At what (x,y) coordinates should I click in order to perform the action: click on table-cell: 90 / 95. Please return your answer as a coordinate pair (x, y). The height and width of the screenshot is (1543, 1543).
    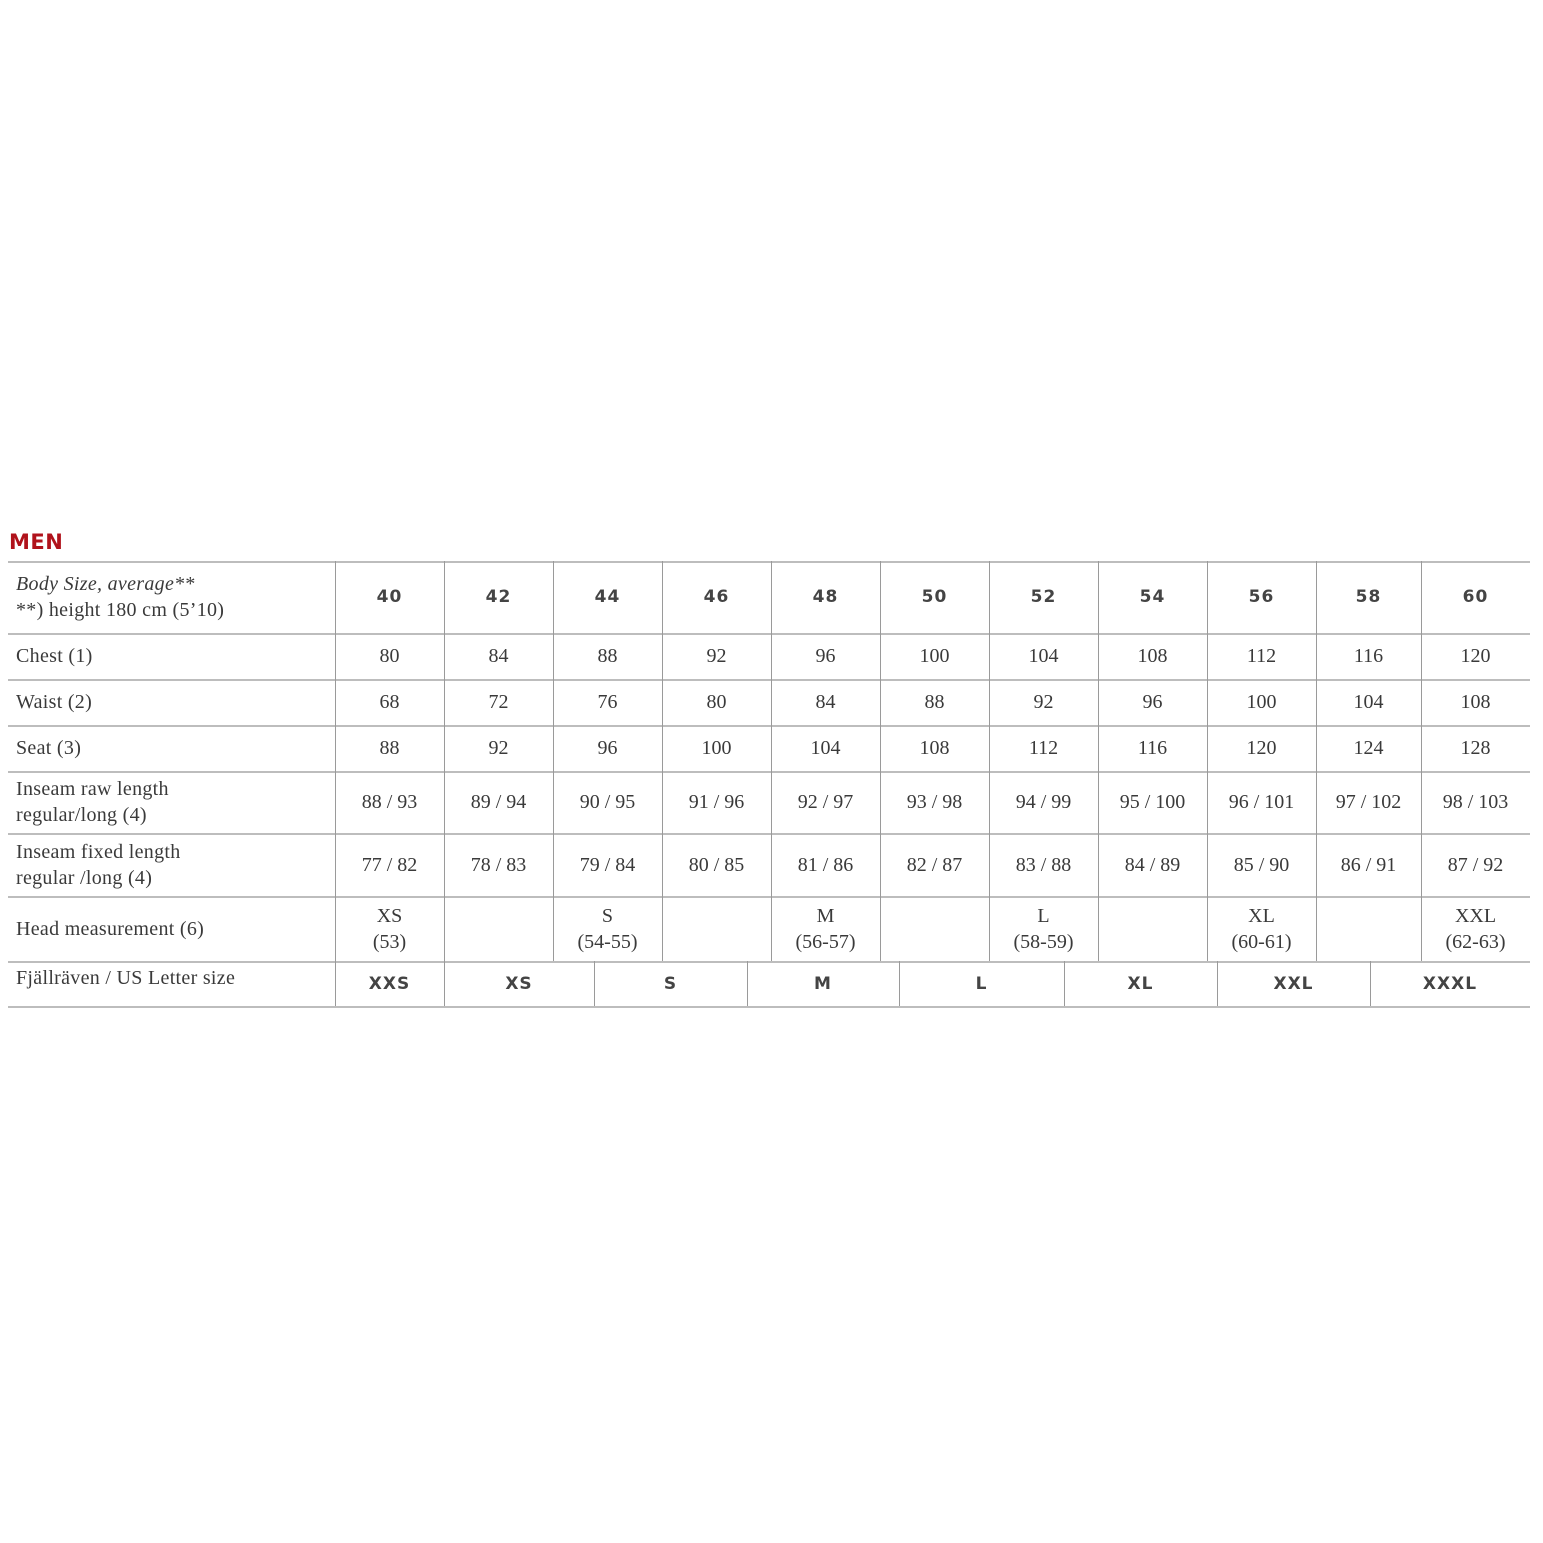
    Looking at the image, I should click on (607, 802).